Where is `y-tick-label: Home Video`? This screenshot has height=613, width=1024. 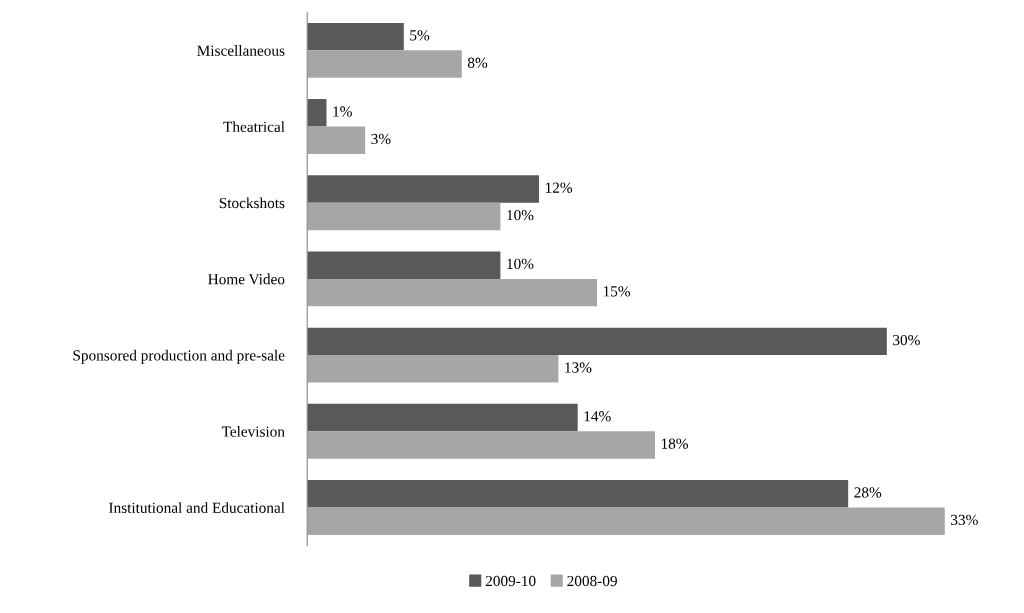 y-tick-label: Home Video is located at coordinates (246, 279).